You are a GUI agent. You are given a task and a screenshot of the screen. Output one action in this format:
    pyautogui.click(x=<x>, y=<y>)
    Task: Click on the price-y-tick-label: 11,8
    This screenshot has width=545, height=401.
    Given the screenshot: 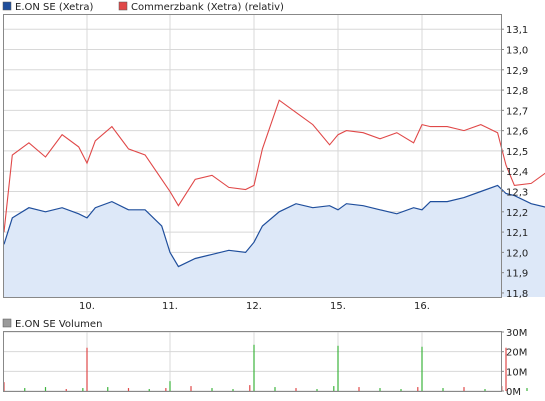 What is the action you would take?
    pyautogui.click(x=517, y=294)
    